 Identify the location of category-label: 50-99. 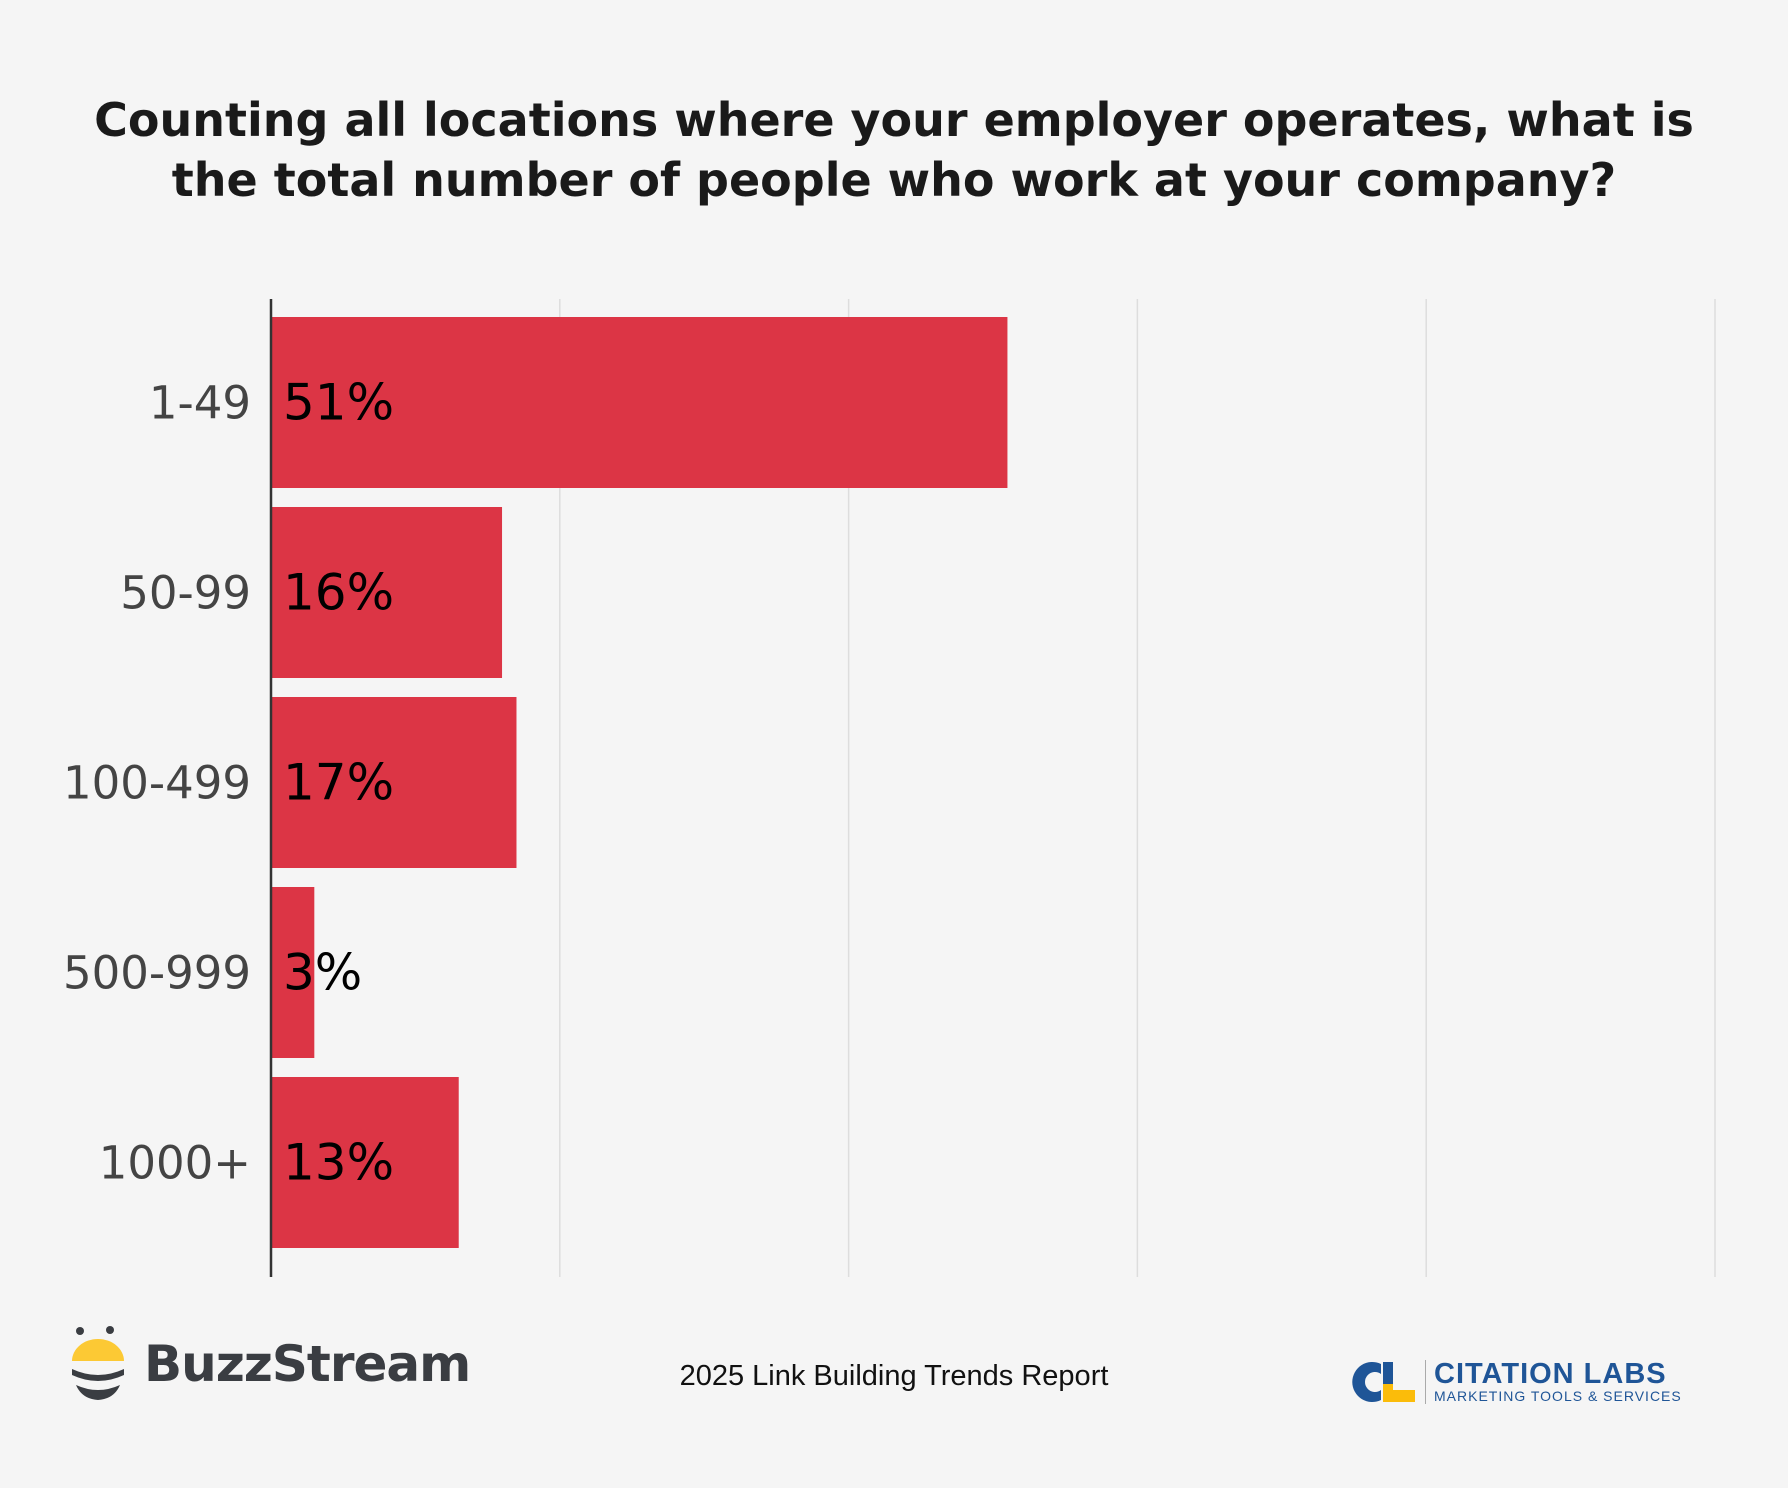
(185, 593).